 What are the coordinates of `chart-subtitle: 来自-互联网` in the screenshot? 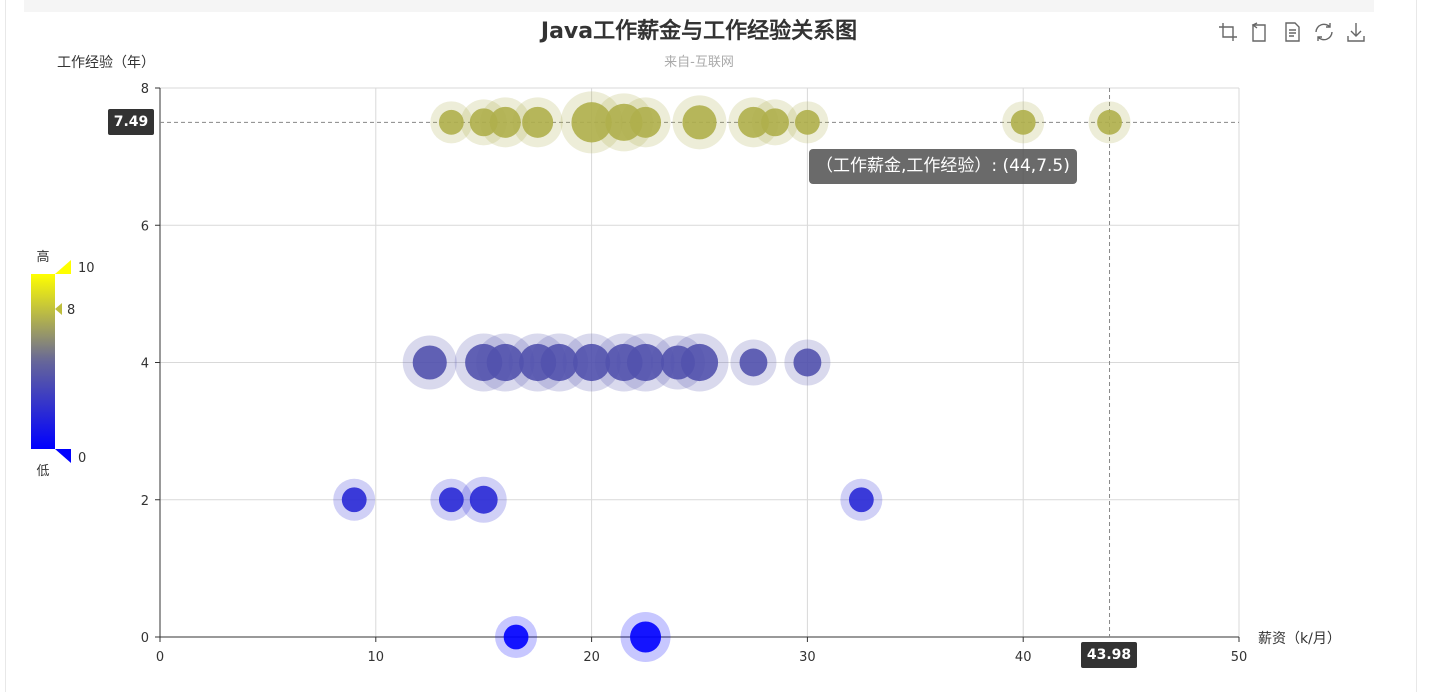 It's located at (699, 62).